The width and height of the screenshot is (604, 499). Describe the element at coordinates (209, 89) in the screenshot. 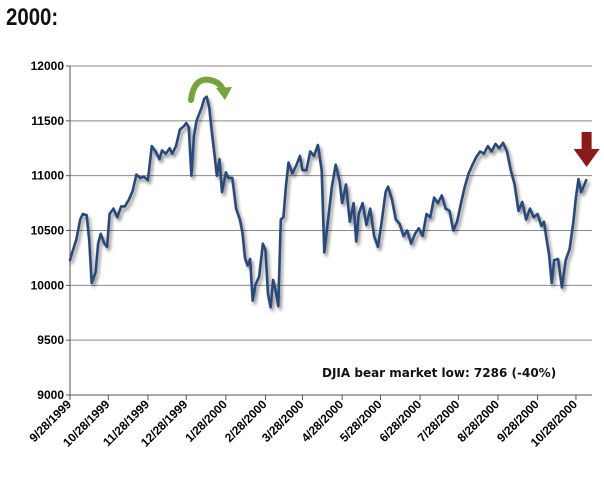

I see `curved-arrow-icon` at that location.